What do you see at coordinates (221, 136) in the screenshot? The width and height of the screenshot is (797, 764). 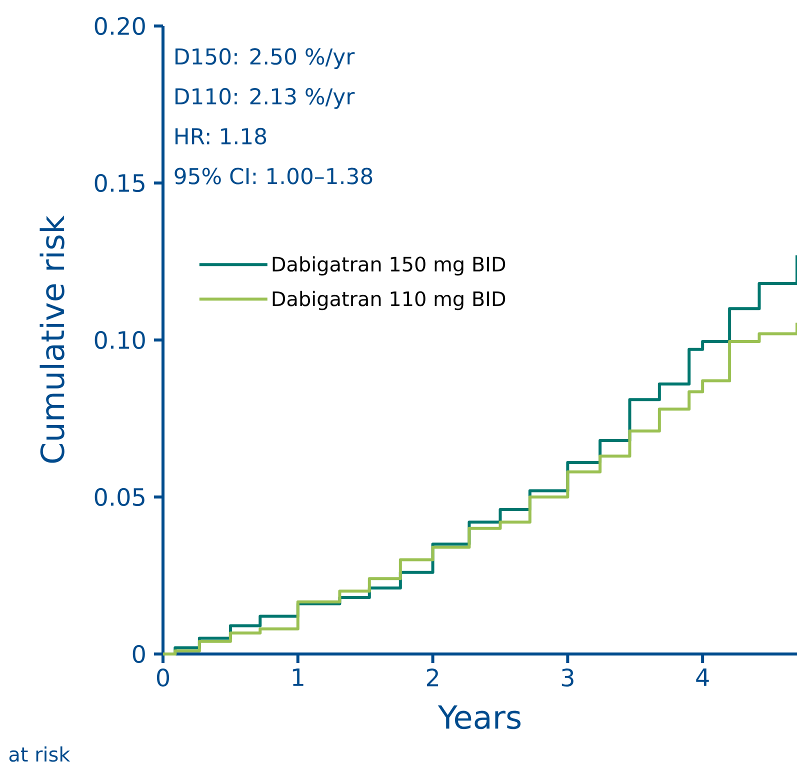 I see `annotation: HR: 1.18` at bounding box center [221, 136].